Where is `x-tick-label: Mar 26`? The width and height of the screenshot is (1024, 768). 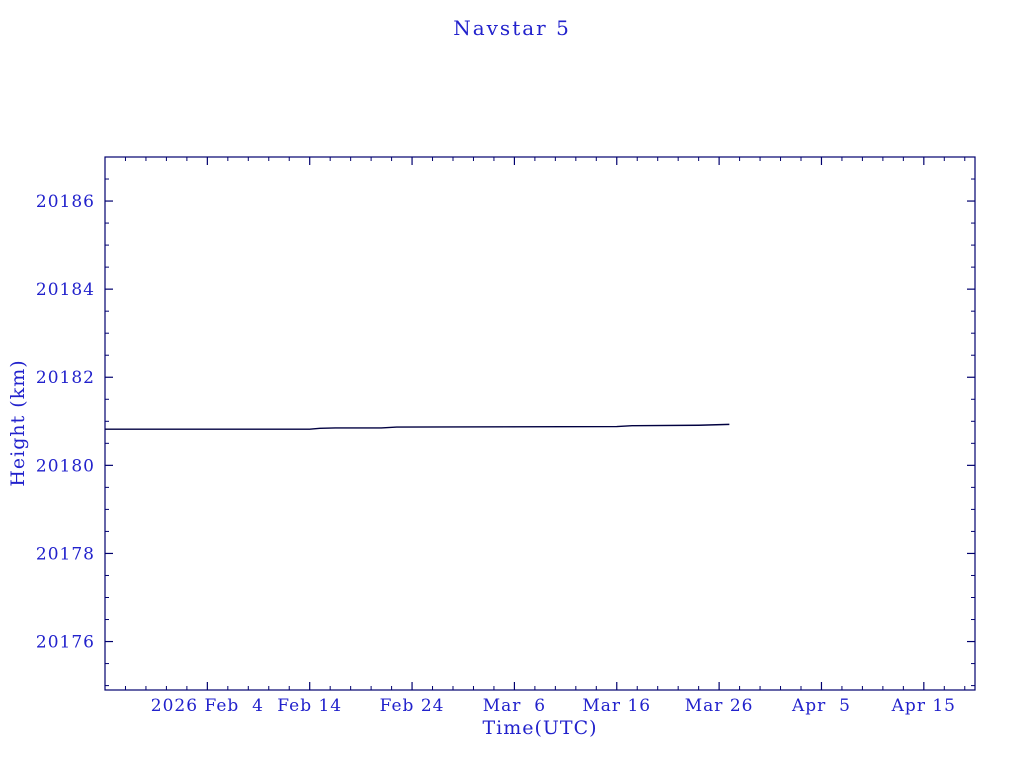
x-tick-label: Mar 26 is located at coordinates (719, 706).